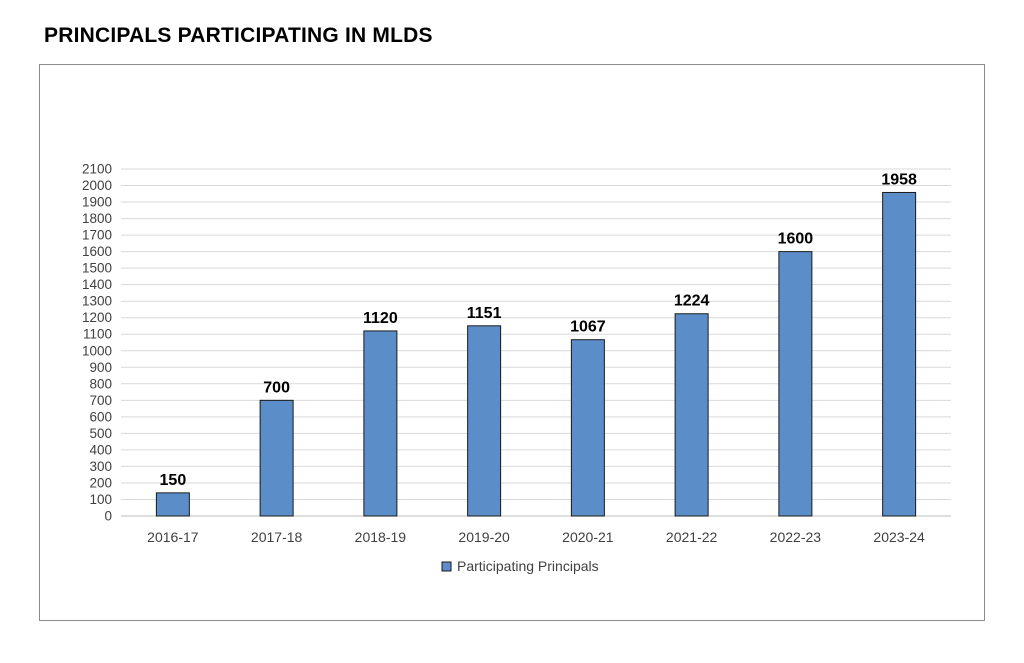  Describe the element at coordinates (97, 251) in the screenshot. I see `y-tick-label: 1600` at that location.